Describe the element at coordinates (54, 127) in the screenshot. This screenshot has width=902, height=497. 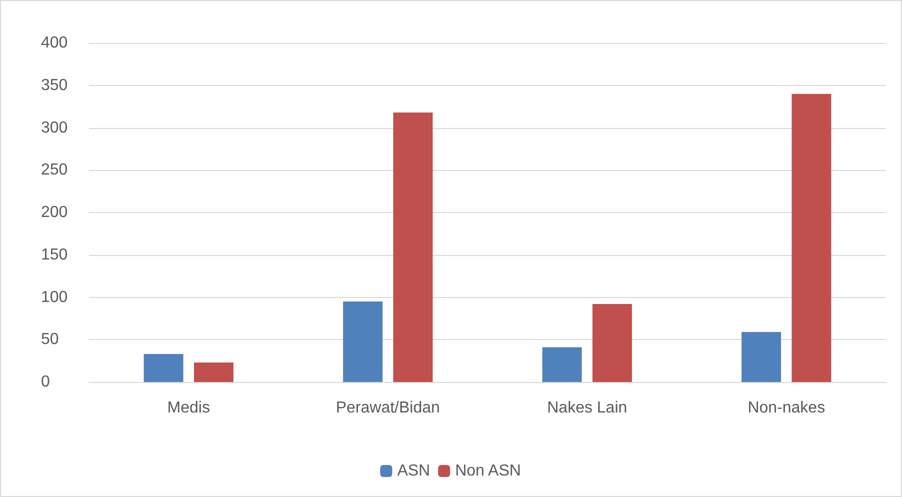
I see `y-tick-label: 300` at that location.